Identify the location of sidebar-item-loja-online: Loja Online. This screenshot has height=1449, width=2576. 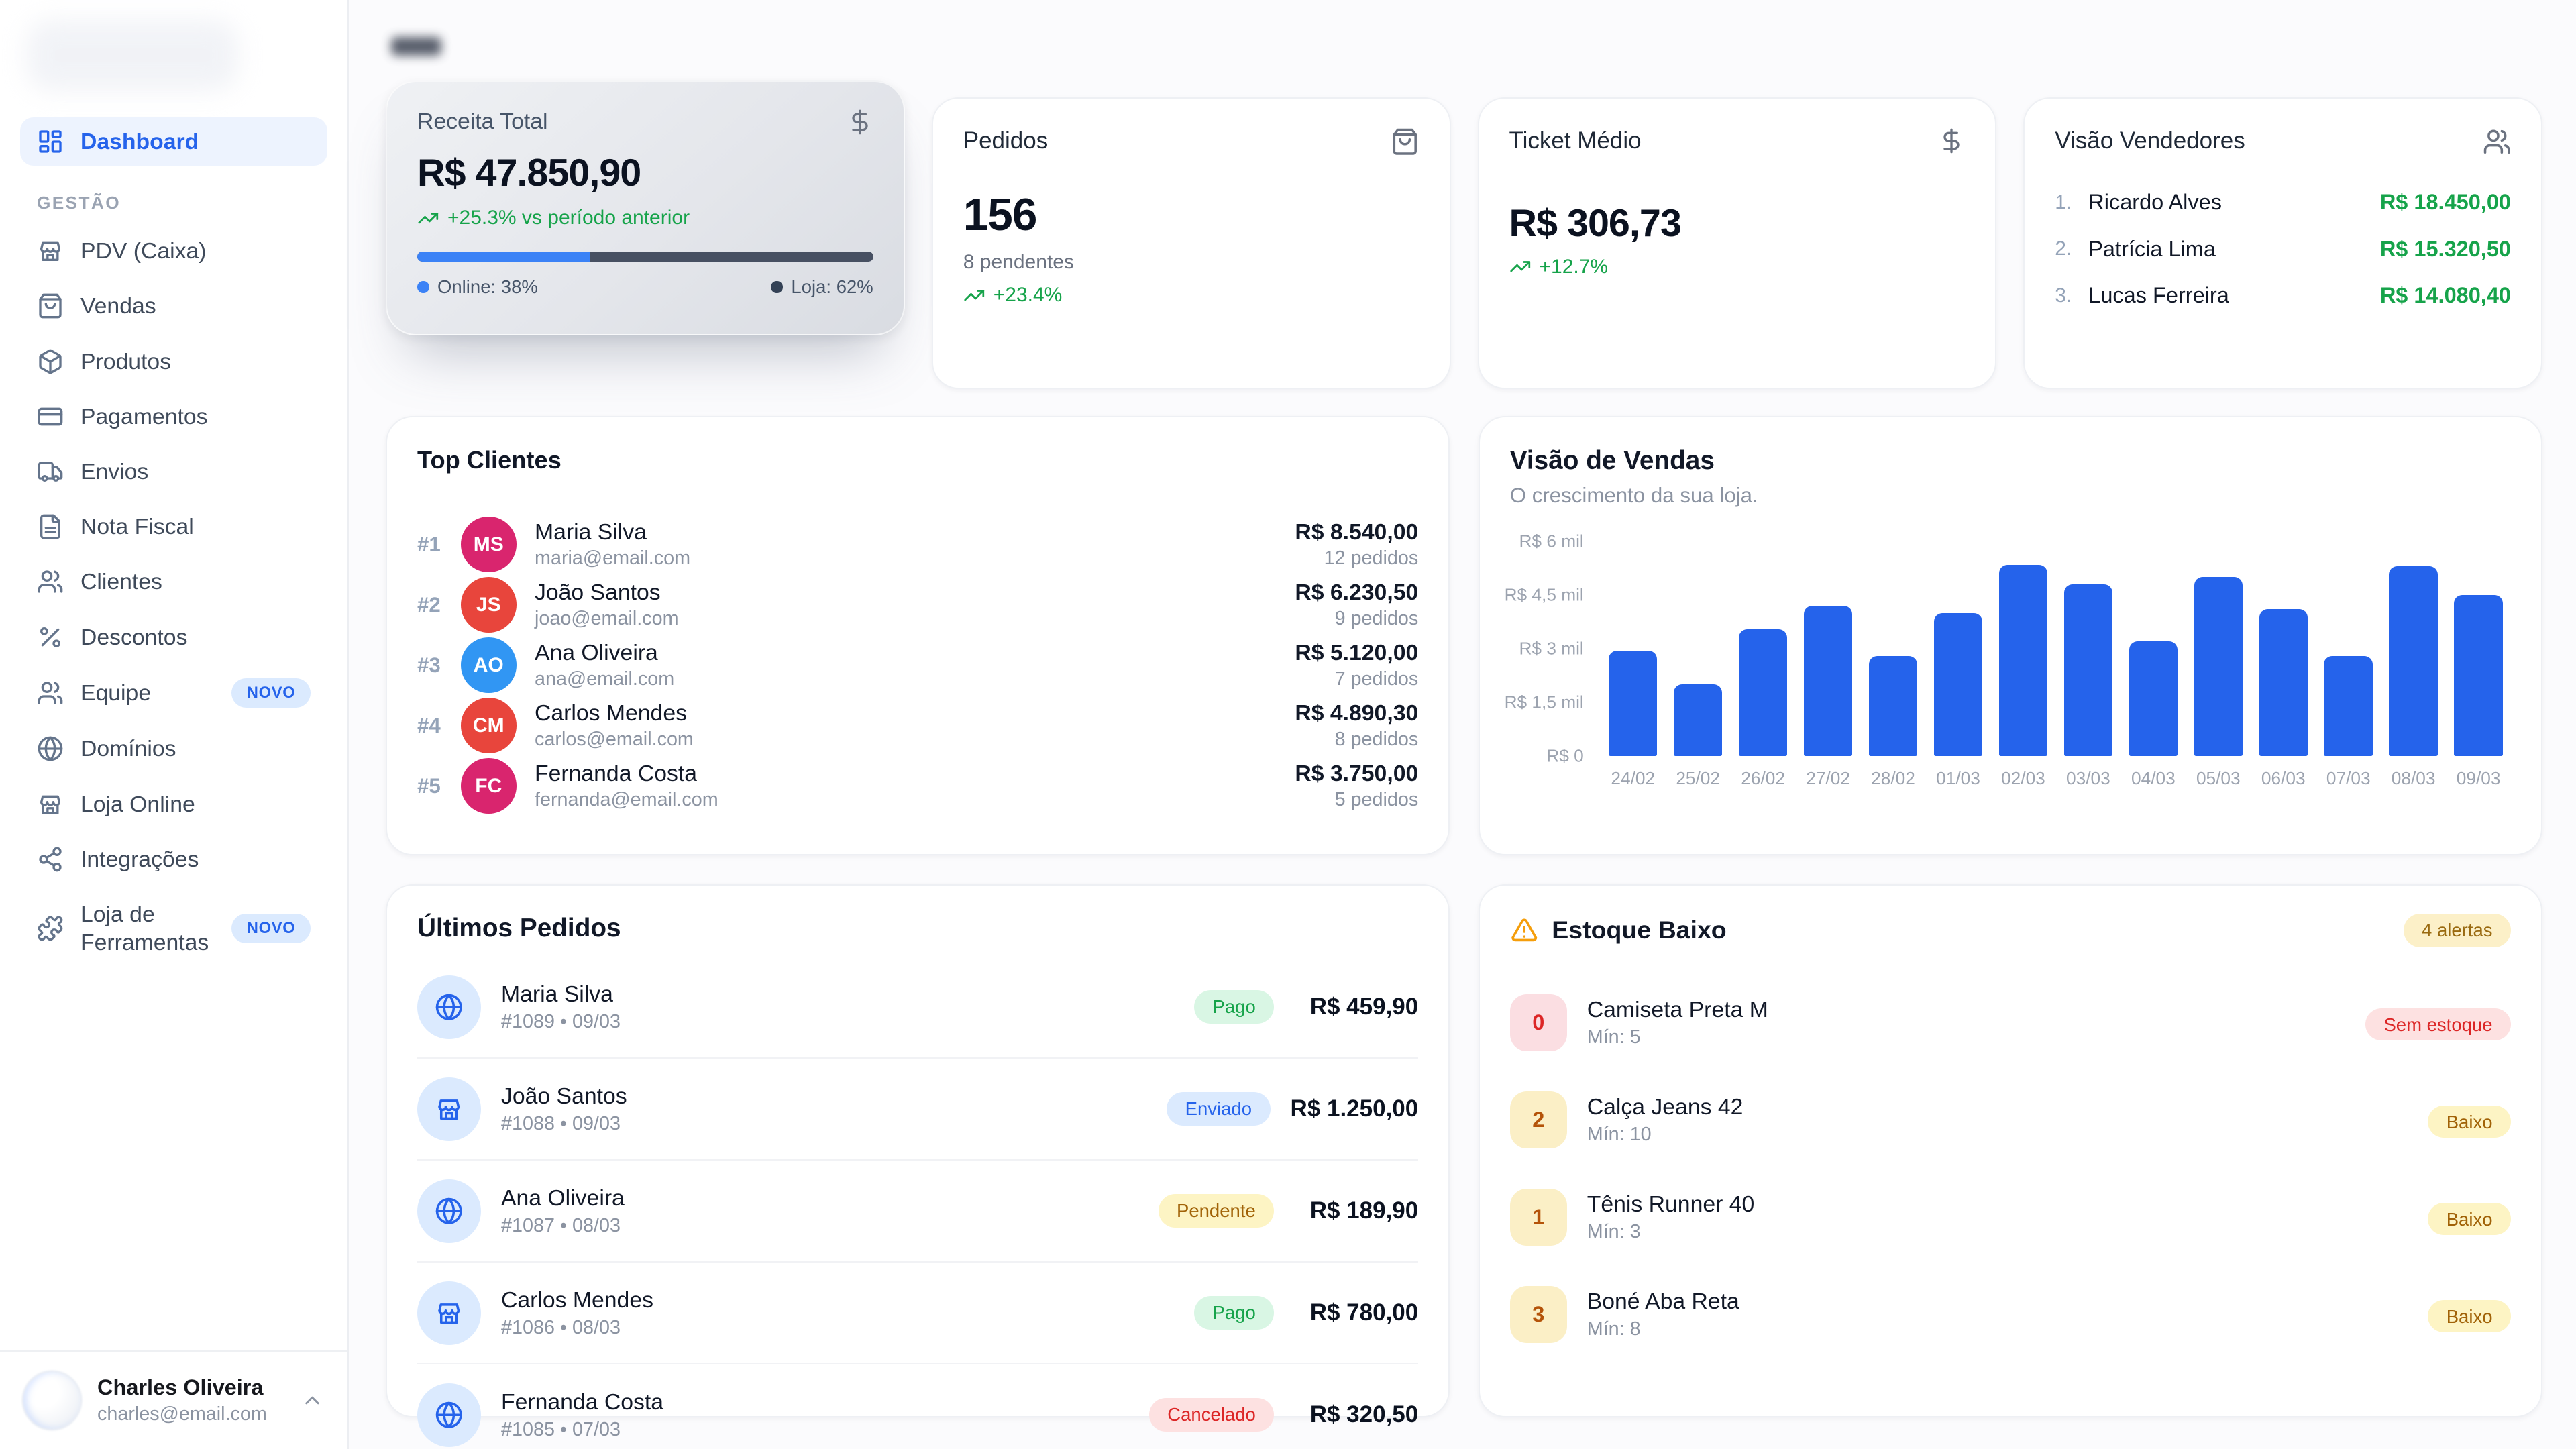
(173, 804).